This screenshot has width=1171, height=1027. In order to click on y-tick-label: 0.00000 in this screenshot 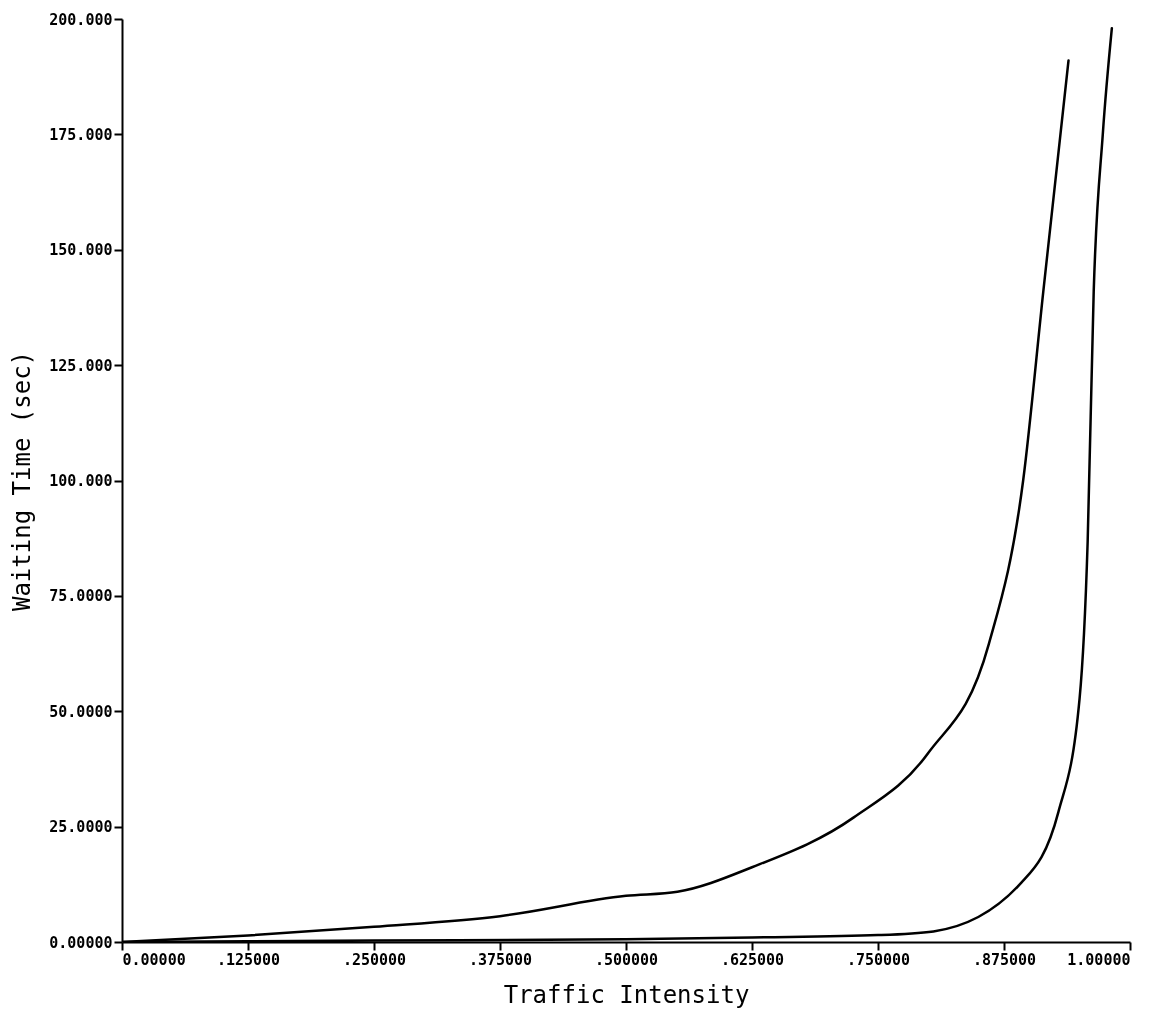, I will do `click(81, 942)`.